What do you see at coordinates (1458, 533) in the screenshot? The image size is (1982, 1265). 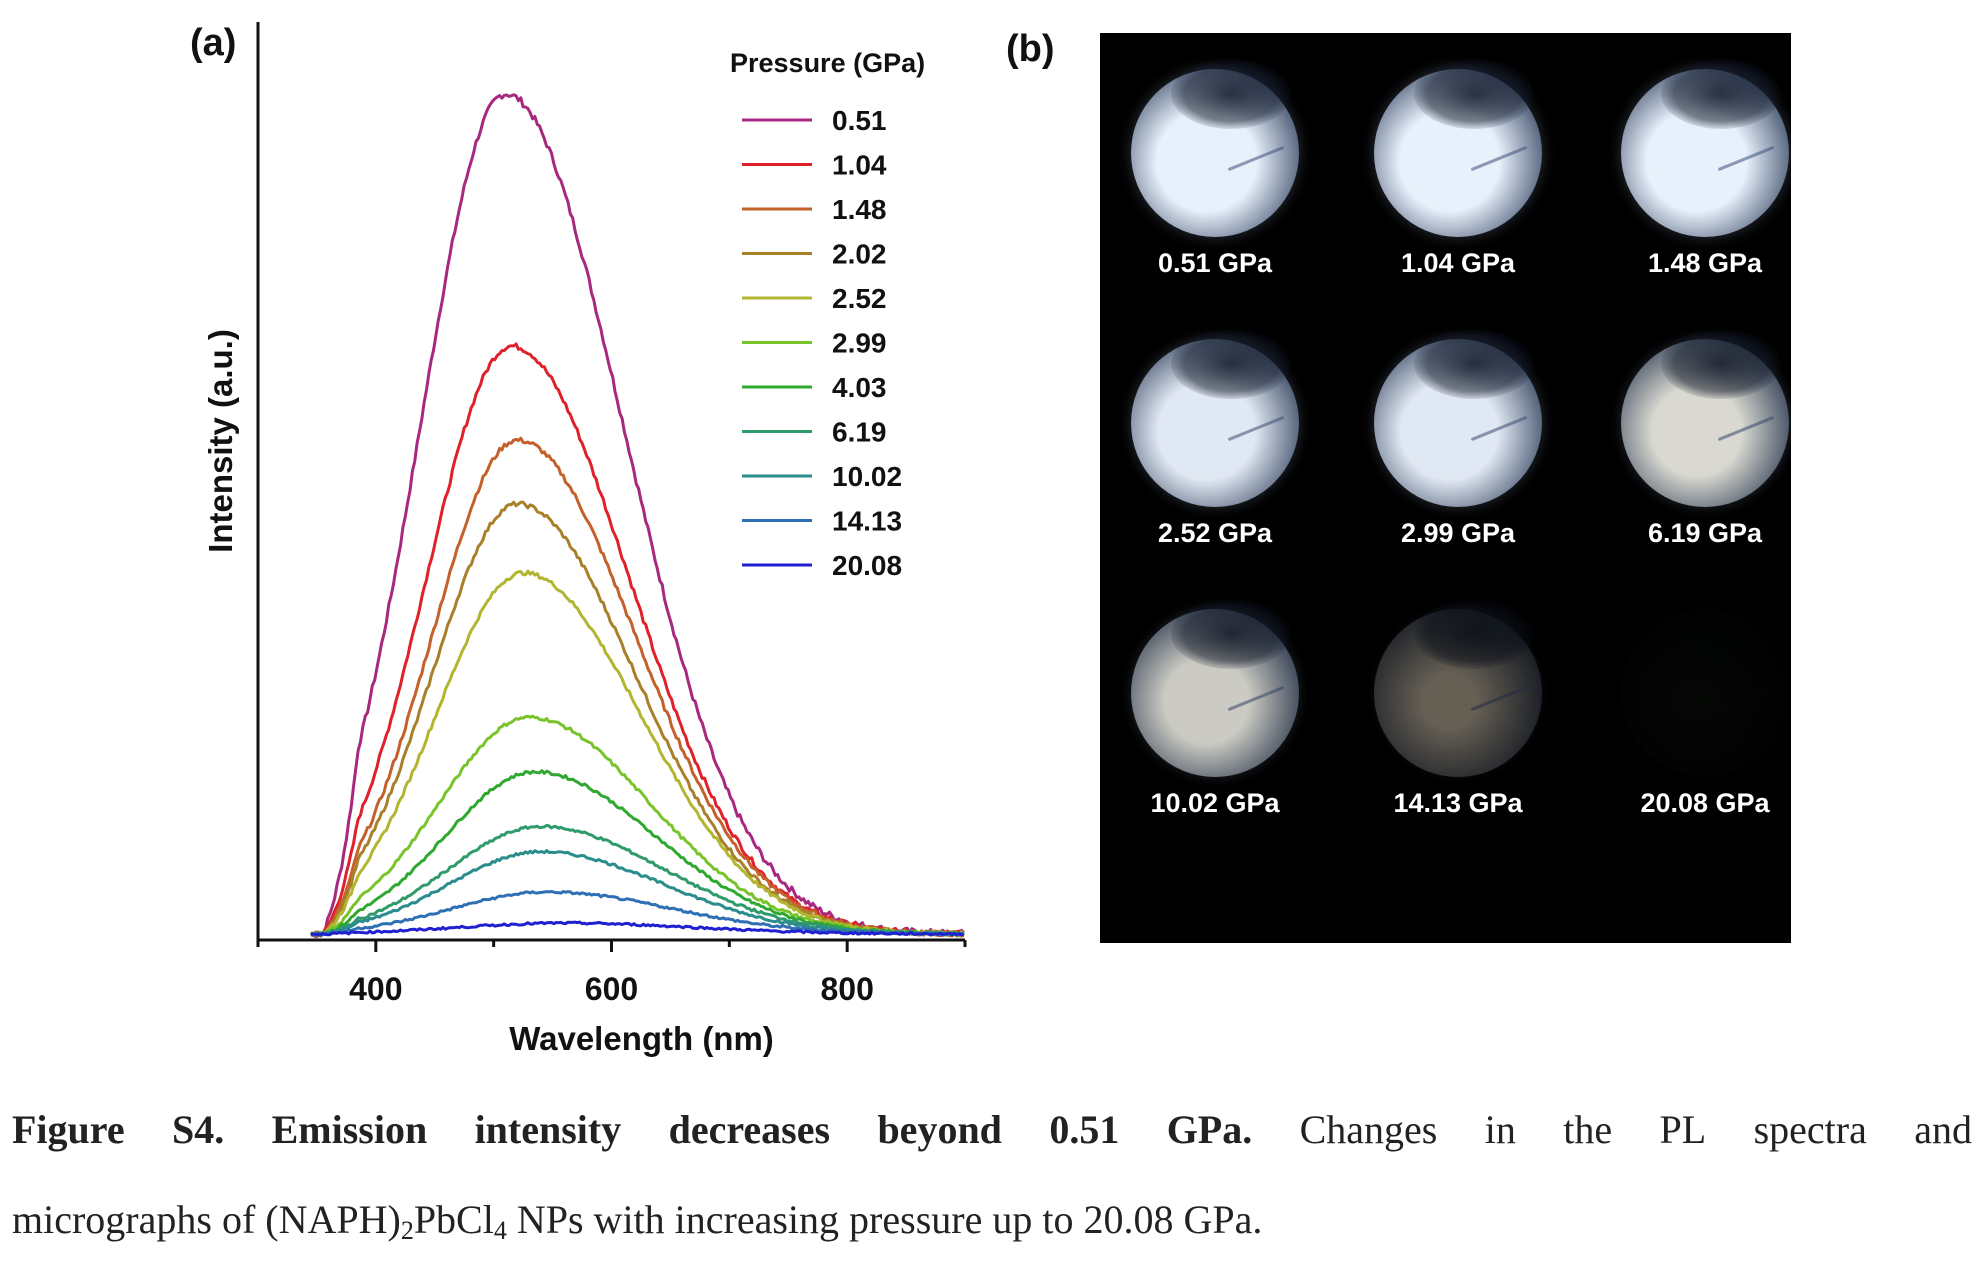 I see `micrograph-label: 2.99 GPa` at bounding box center [1458, 533].